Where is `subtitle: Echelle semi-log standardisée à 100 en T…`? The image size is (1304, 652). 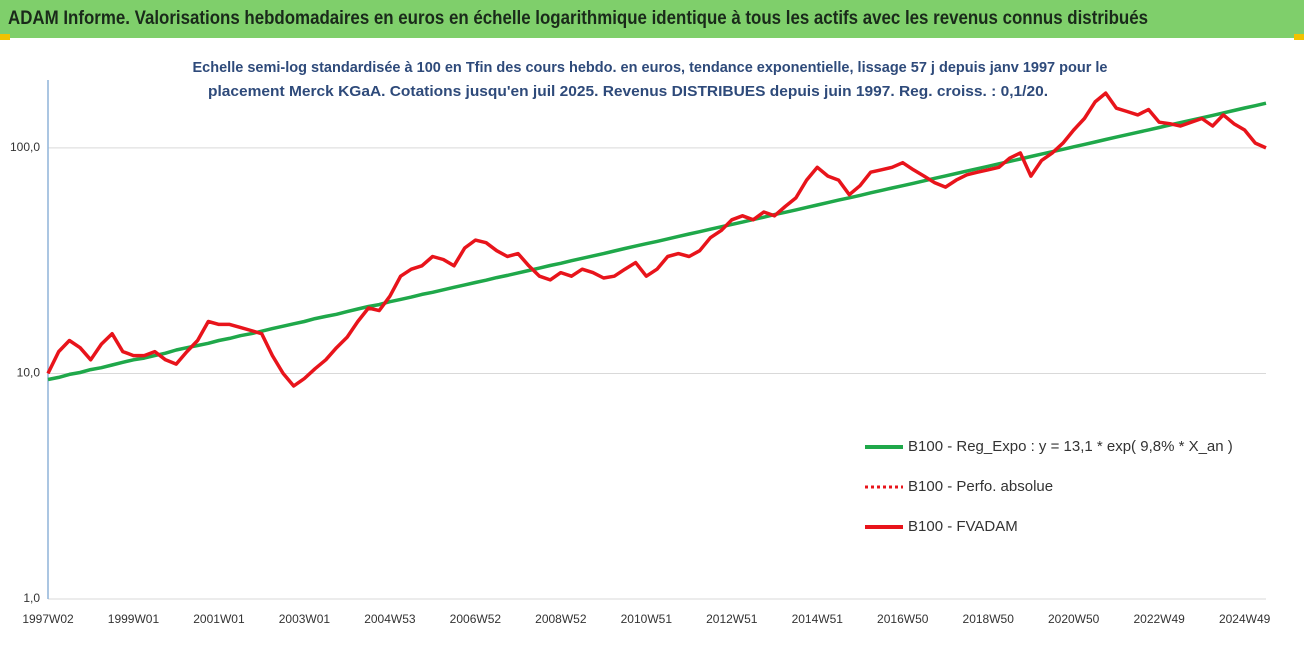 subtitle: Echelle semi-log standardisée à 100 en T… is located at coordinates (650, 67).